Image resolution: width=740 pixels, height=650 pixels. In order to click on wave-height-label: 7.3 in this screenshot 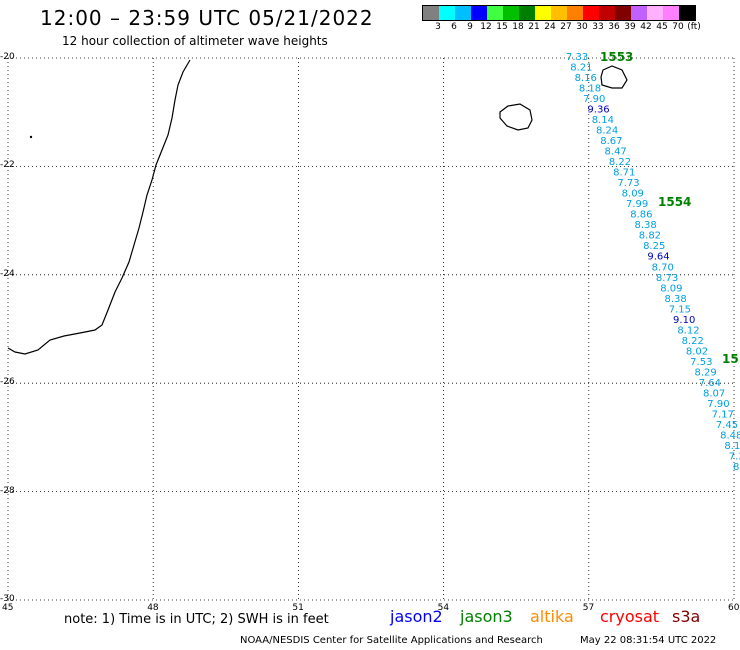, I will do `click(734, 456)`.